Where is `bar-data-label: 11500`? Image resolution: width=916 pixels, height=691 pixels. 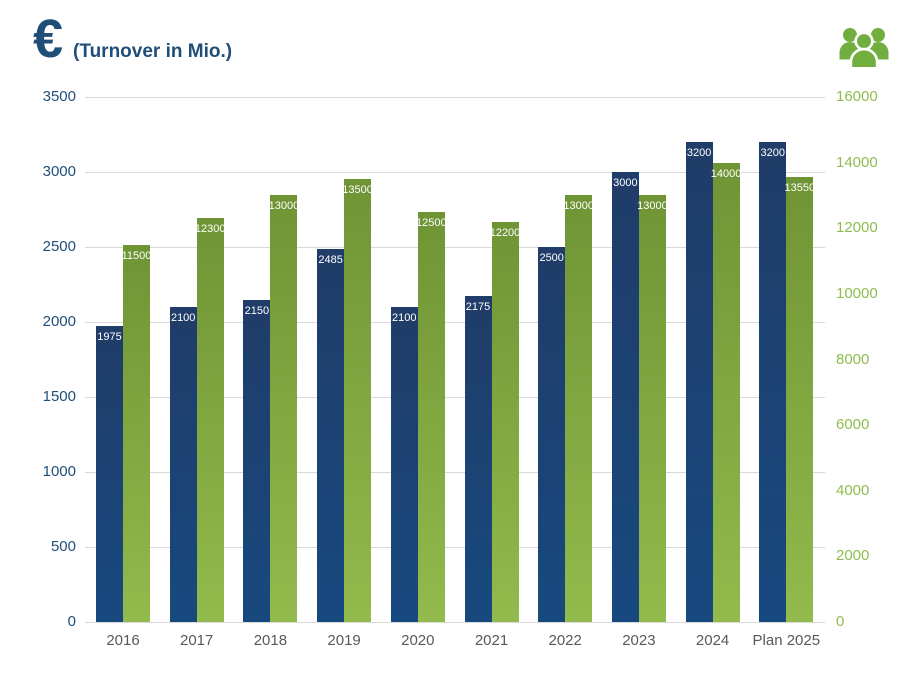 bar-data-label: 11500 is located at coordinates (136, 255).